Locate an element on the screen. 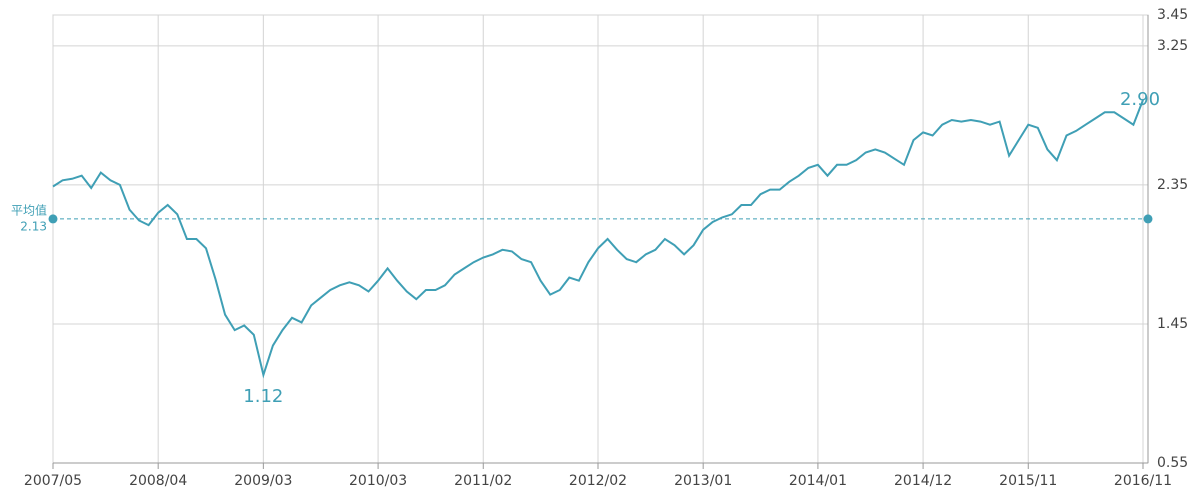  y-tick-label: 3.25 is located at coordinates (1172, 46).